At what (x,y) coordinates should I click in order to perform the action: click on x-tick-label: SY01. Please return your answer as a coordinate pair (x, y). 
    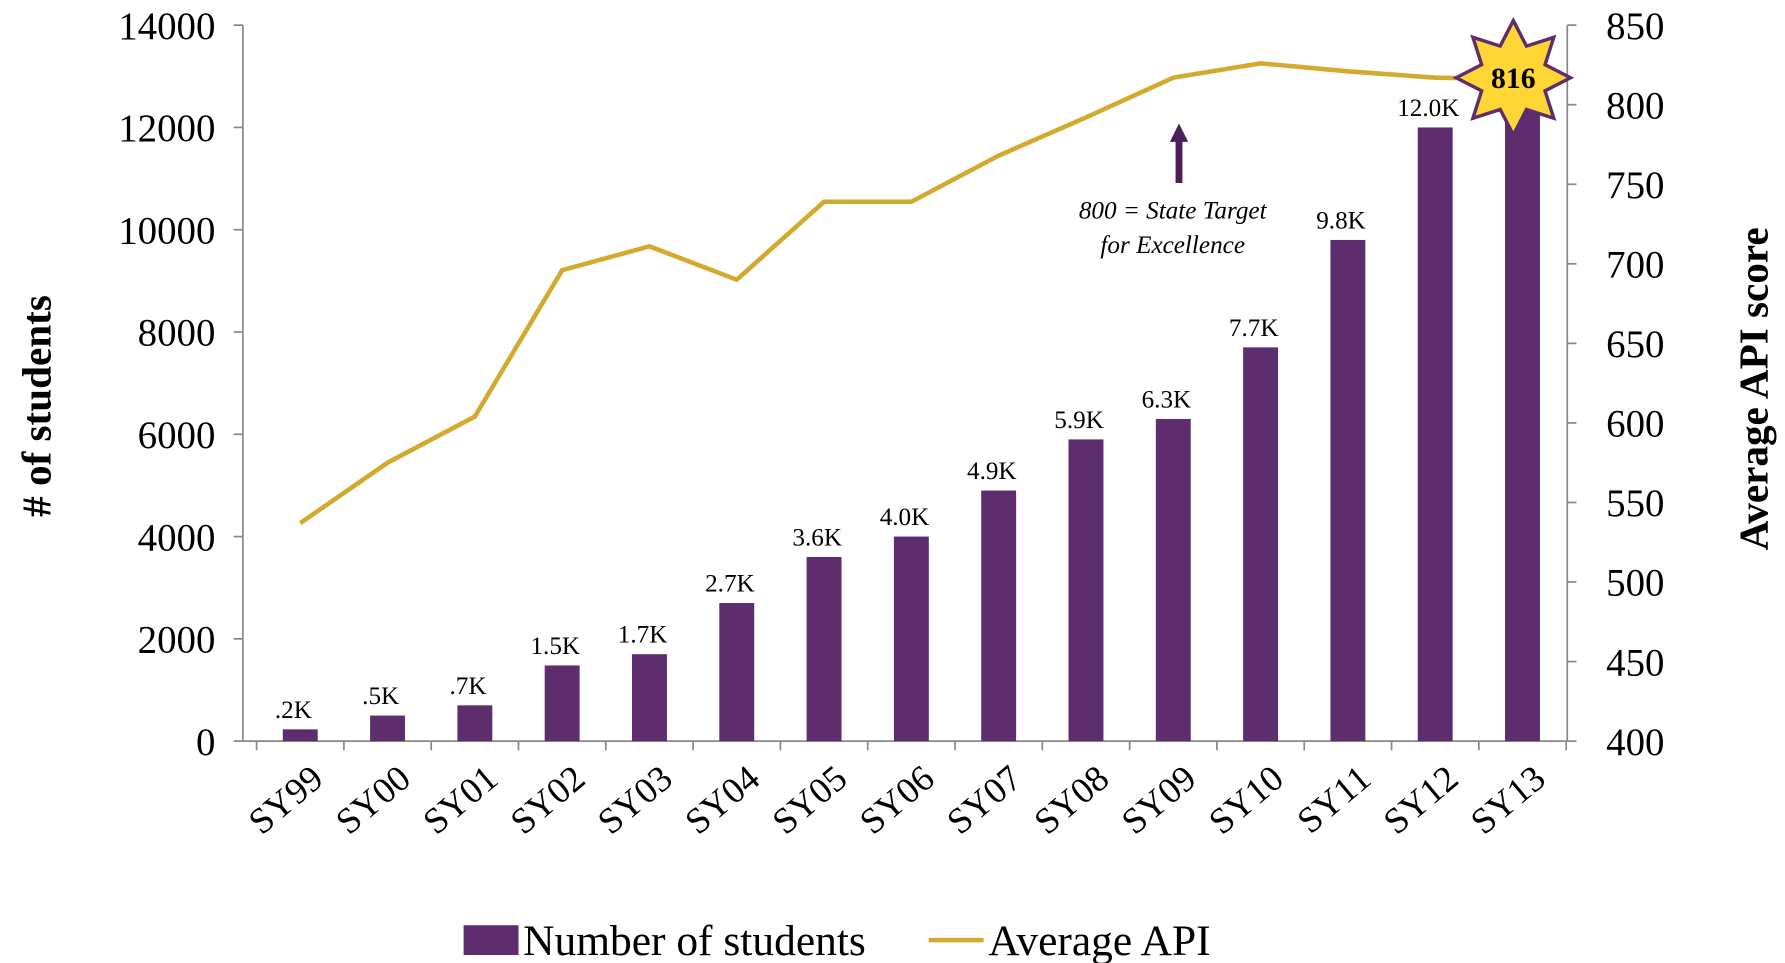
    Looking at the image, I should click on (460, 799).